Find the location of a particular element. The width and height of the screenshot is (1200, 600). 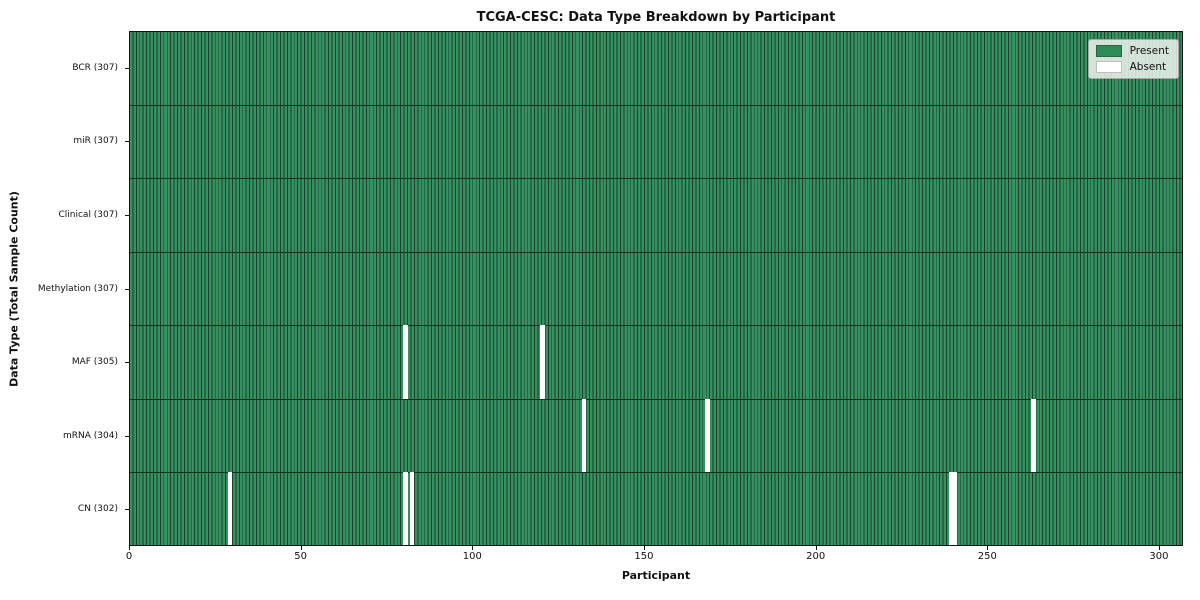

y-axis-label: Data Type (Total Sample Count) is located at coordinates (14, 289).